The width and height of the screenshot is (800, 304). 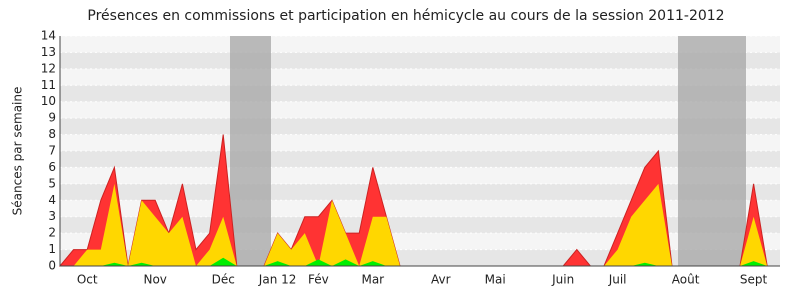 I want to click on x-tick-label: Fév, so click(x=318, y=280).